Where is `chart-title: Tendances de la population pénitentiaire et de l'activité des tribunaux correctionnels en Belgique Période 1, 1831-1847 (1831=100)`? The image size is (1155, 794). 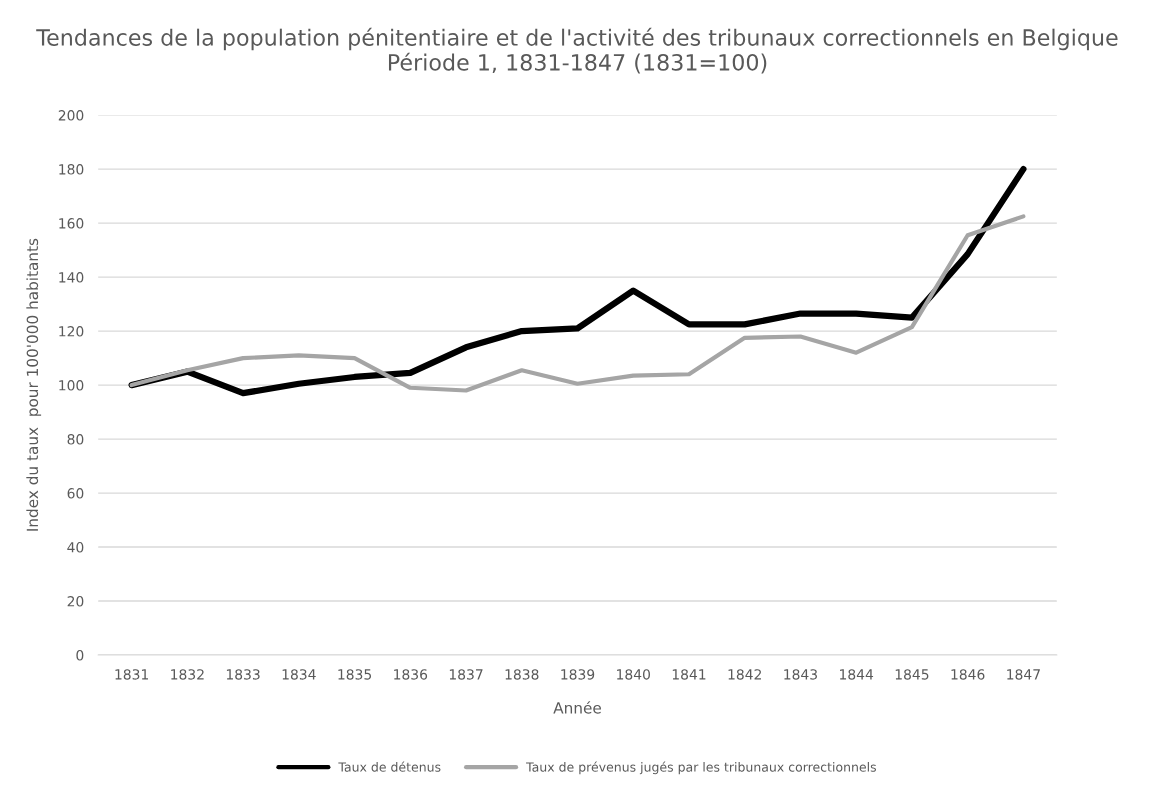
chart-title: Tendances de la population pénitentiaire et de l'activité des tribunaux correctionnels en Belgique Période 1, 1831-1847 (1831=100) is located at coordinates (577, 50).